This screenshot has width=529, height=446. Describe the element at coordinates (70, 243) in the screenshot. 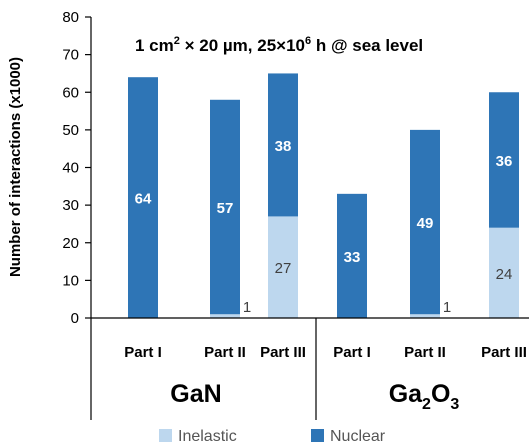

I see `y-tick-label: 20` at that location.